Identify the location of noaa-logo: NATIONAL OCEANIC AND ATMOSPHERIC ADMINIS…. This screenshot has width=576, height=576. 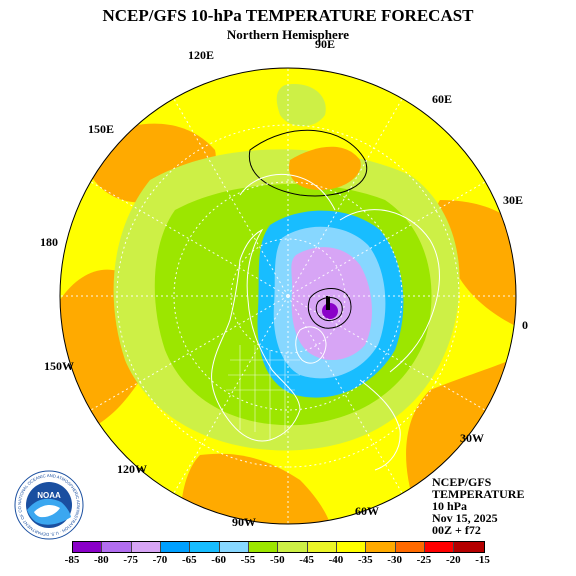
(49, 505).